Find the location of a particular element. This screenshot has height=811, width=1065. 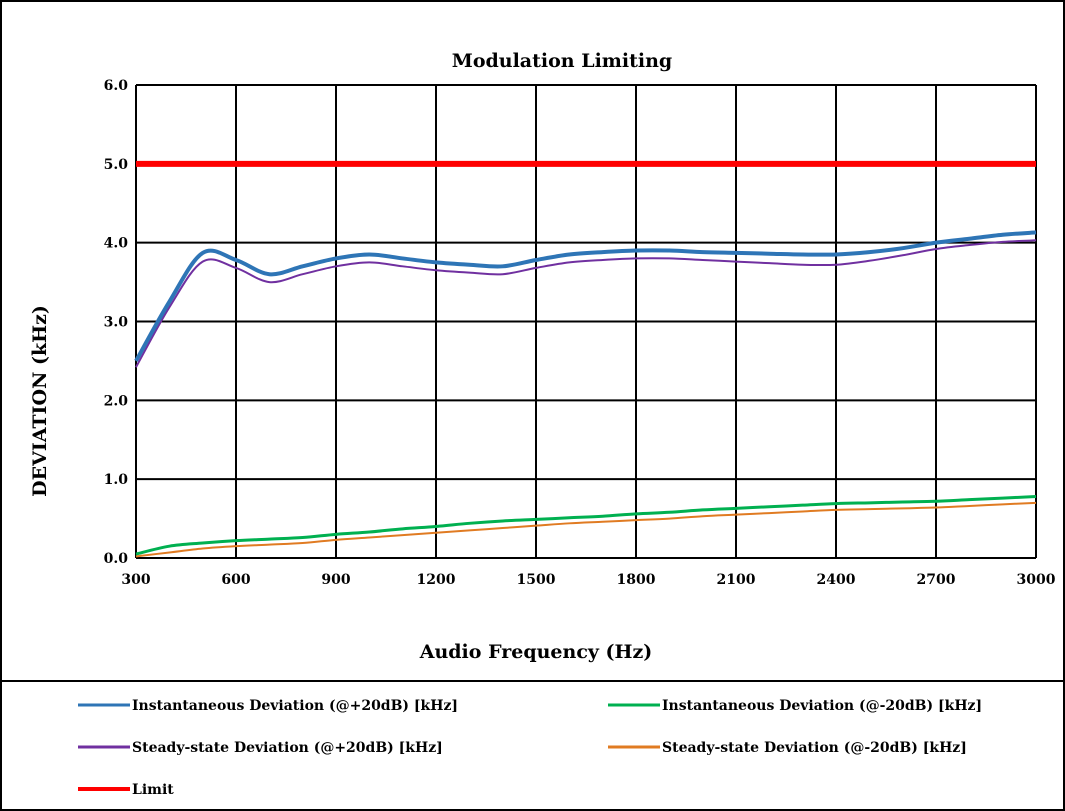

x-tick-label: 900 is located at coordinates (335, 580).